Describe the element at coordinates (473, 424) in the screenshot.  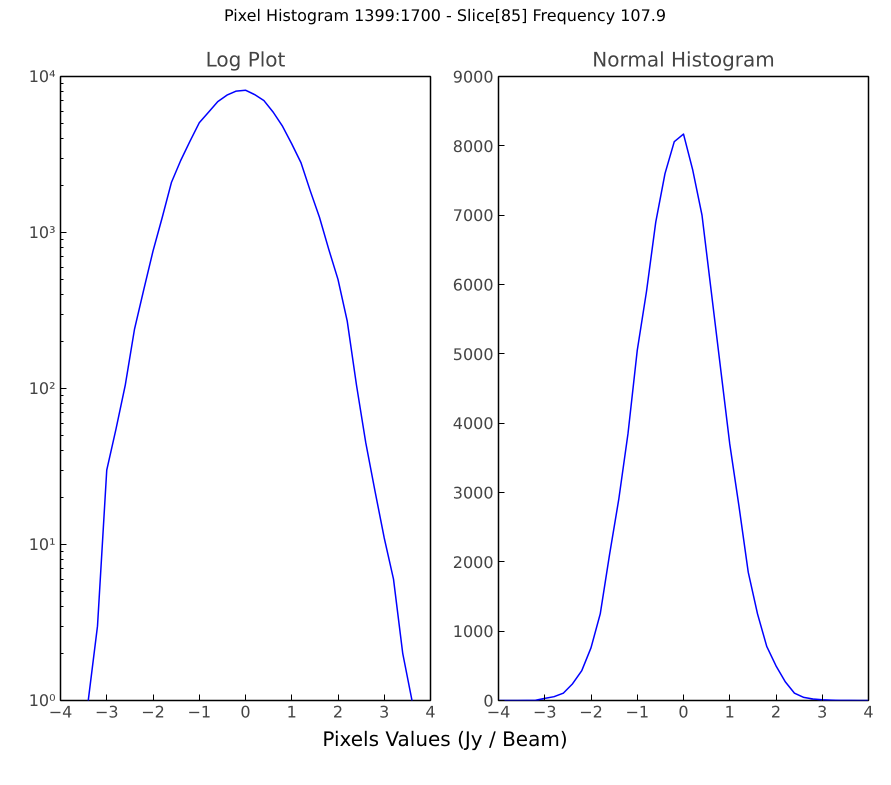
I see `y-tick-label: 4000` at that location.